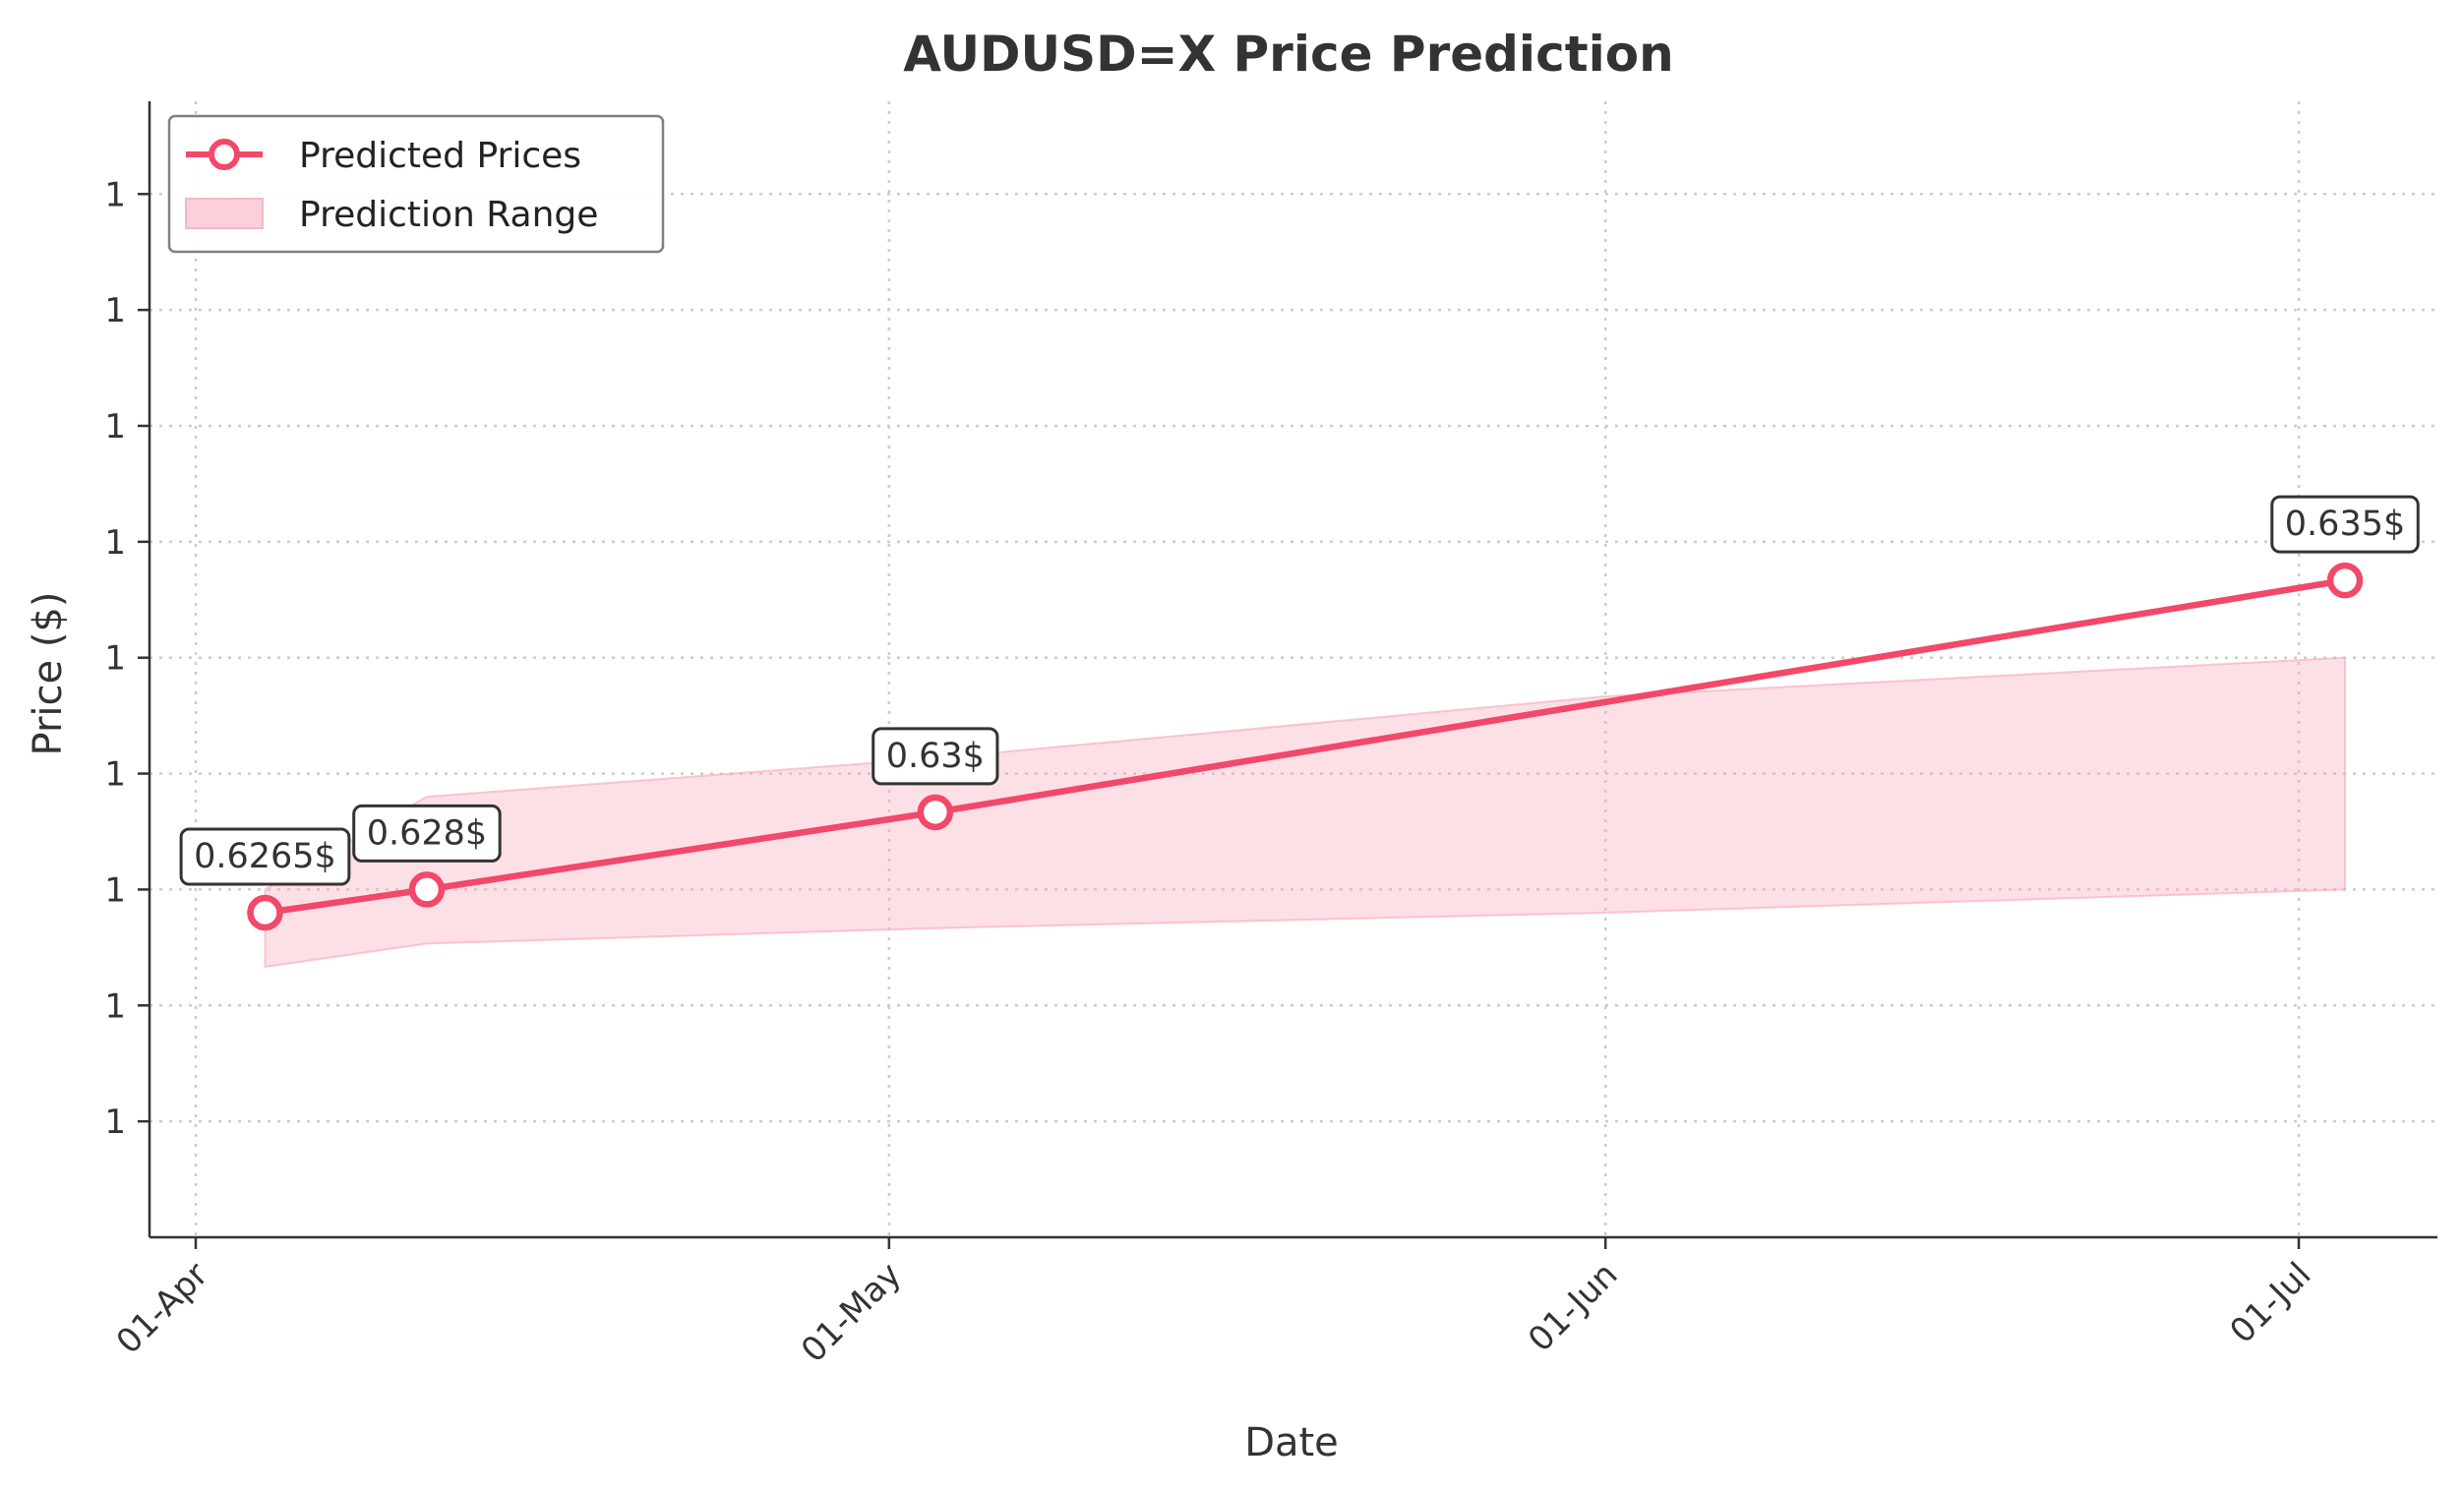 This screenshot has width=2464, height=1492. What do you see at coordinates (440, 156) in the screenshot?
I see `legend-label-predicted: Predicted Prices` at bounding box center [440, 156].